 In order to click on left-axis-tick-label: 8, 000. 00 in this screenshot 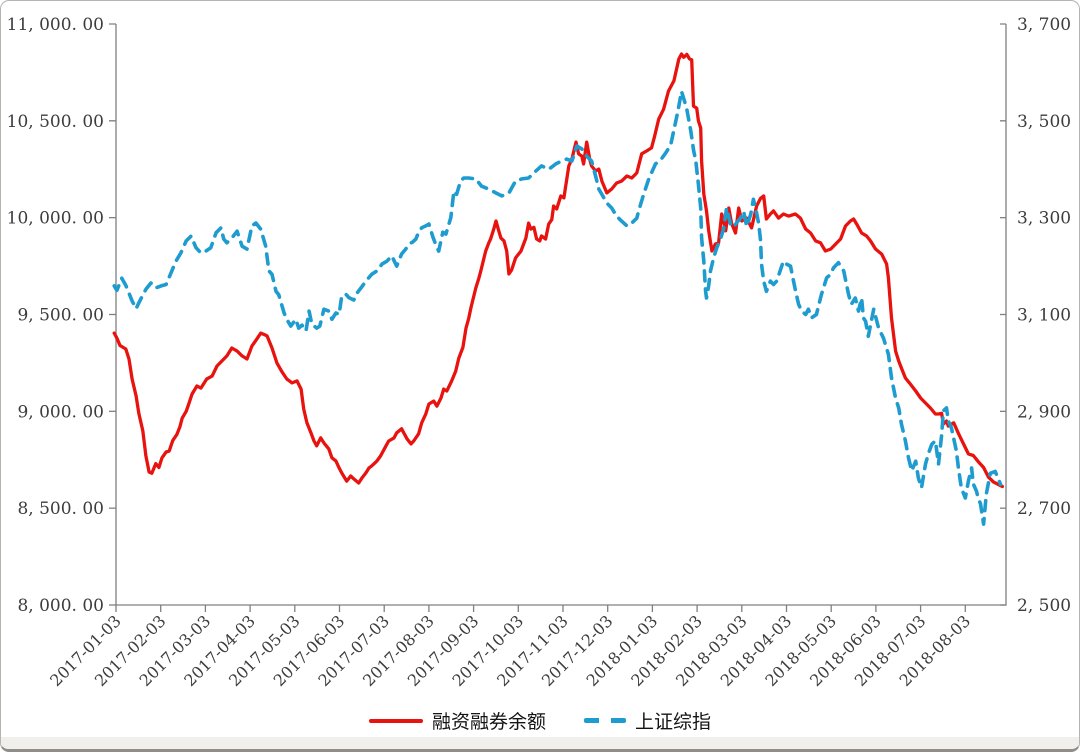, I will do `click(60, 606)`.